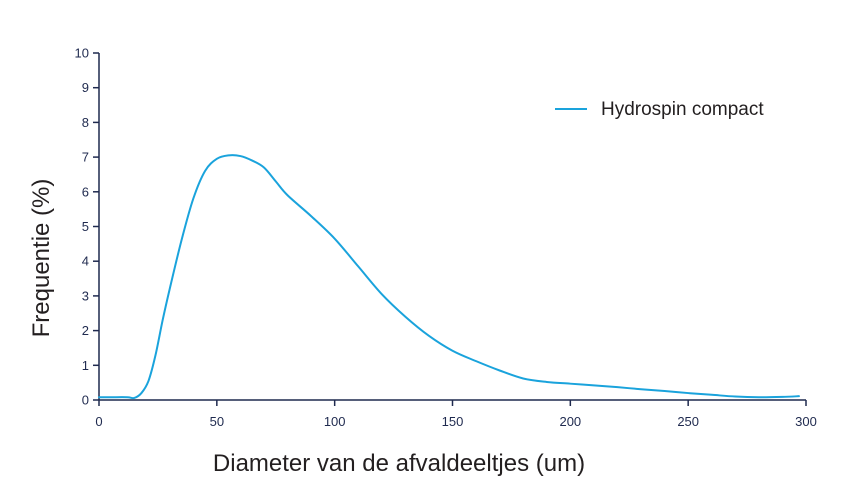 Image resolution: width=846 pixels, height=499 pixels. What do you see at coordinates (41, 258) in the screenshot?
I see `y-axis-title: Frequentie (%)` at bounding box center [41, 258].